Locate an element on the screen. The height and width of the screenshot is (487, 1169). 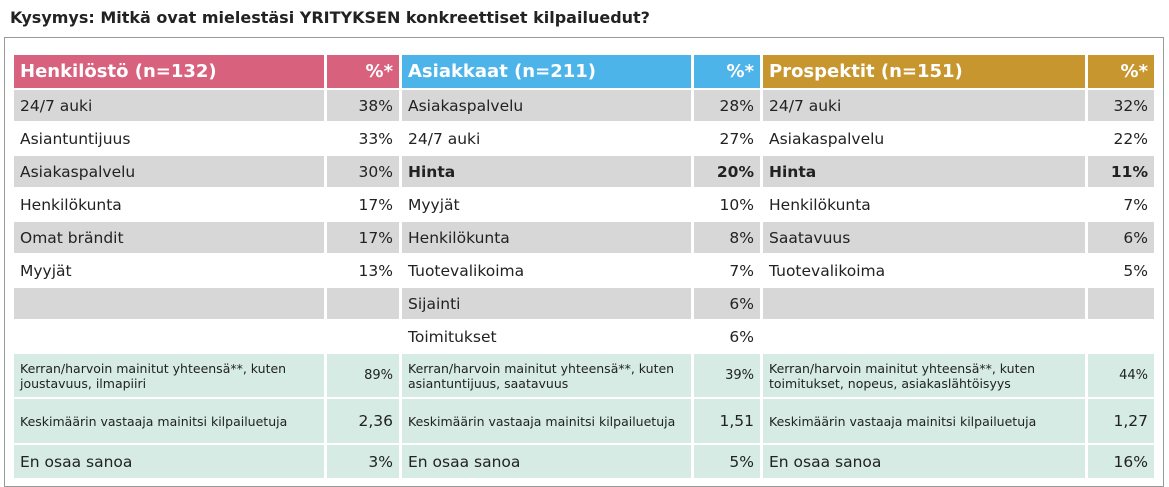
dont-know-value: 16% is located at coordinates (1121, 461).